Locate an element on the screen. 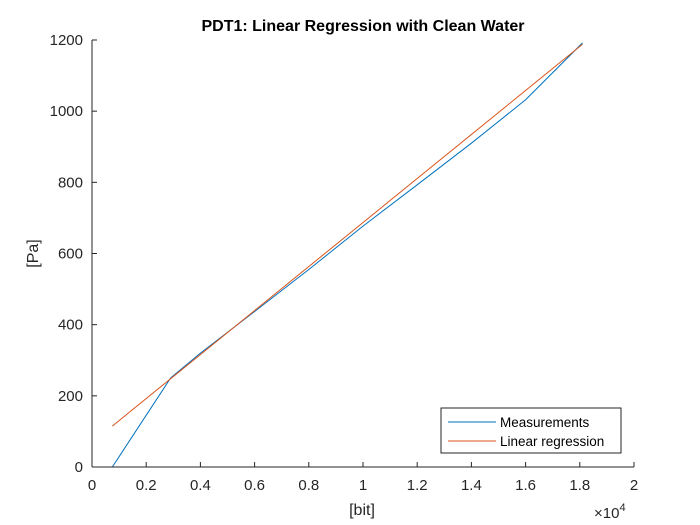 The width and height of the screenshot is (700, 525). x-axis-label: [bit] is located at coordinates (362, 510).